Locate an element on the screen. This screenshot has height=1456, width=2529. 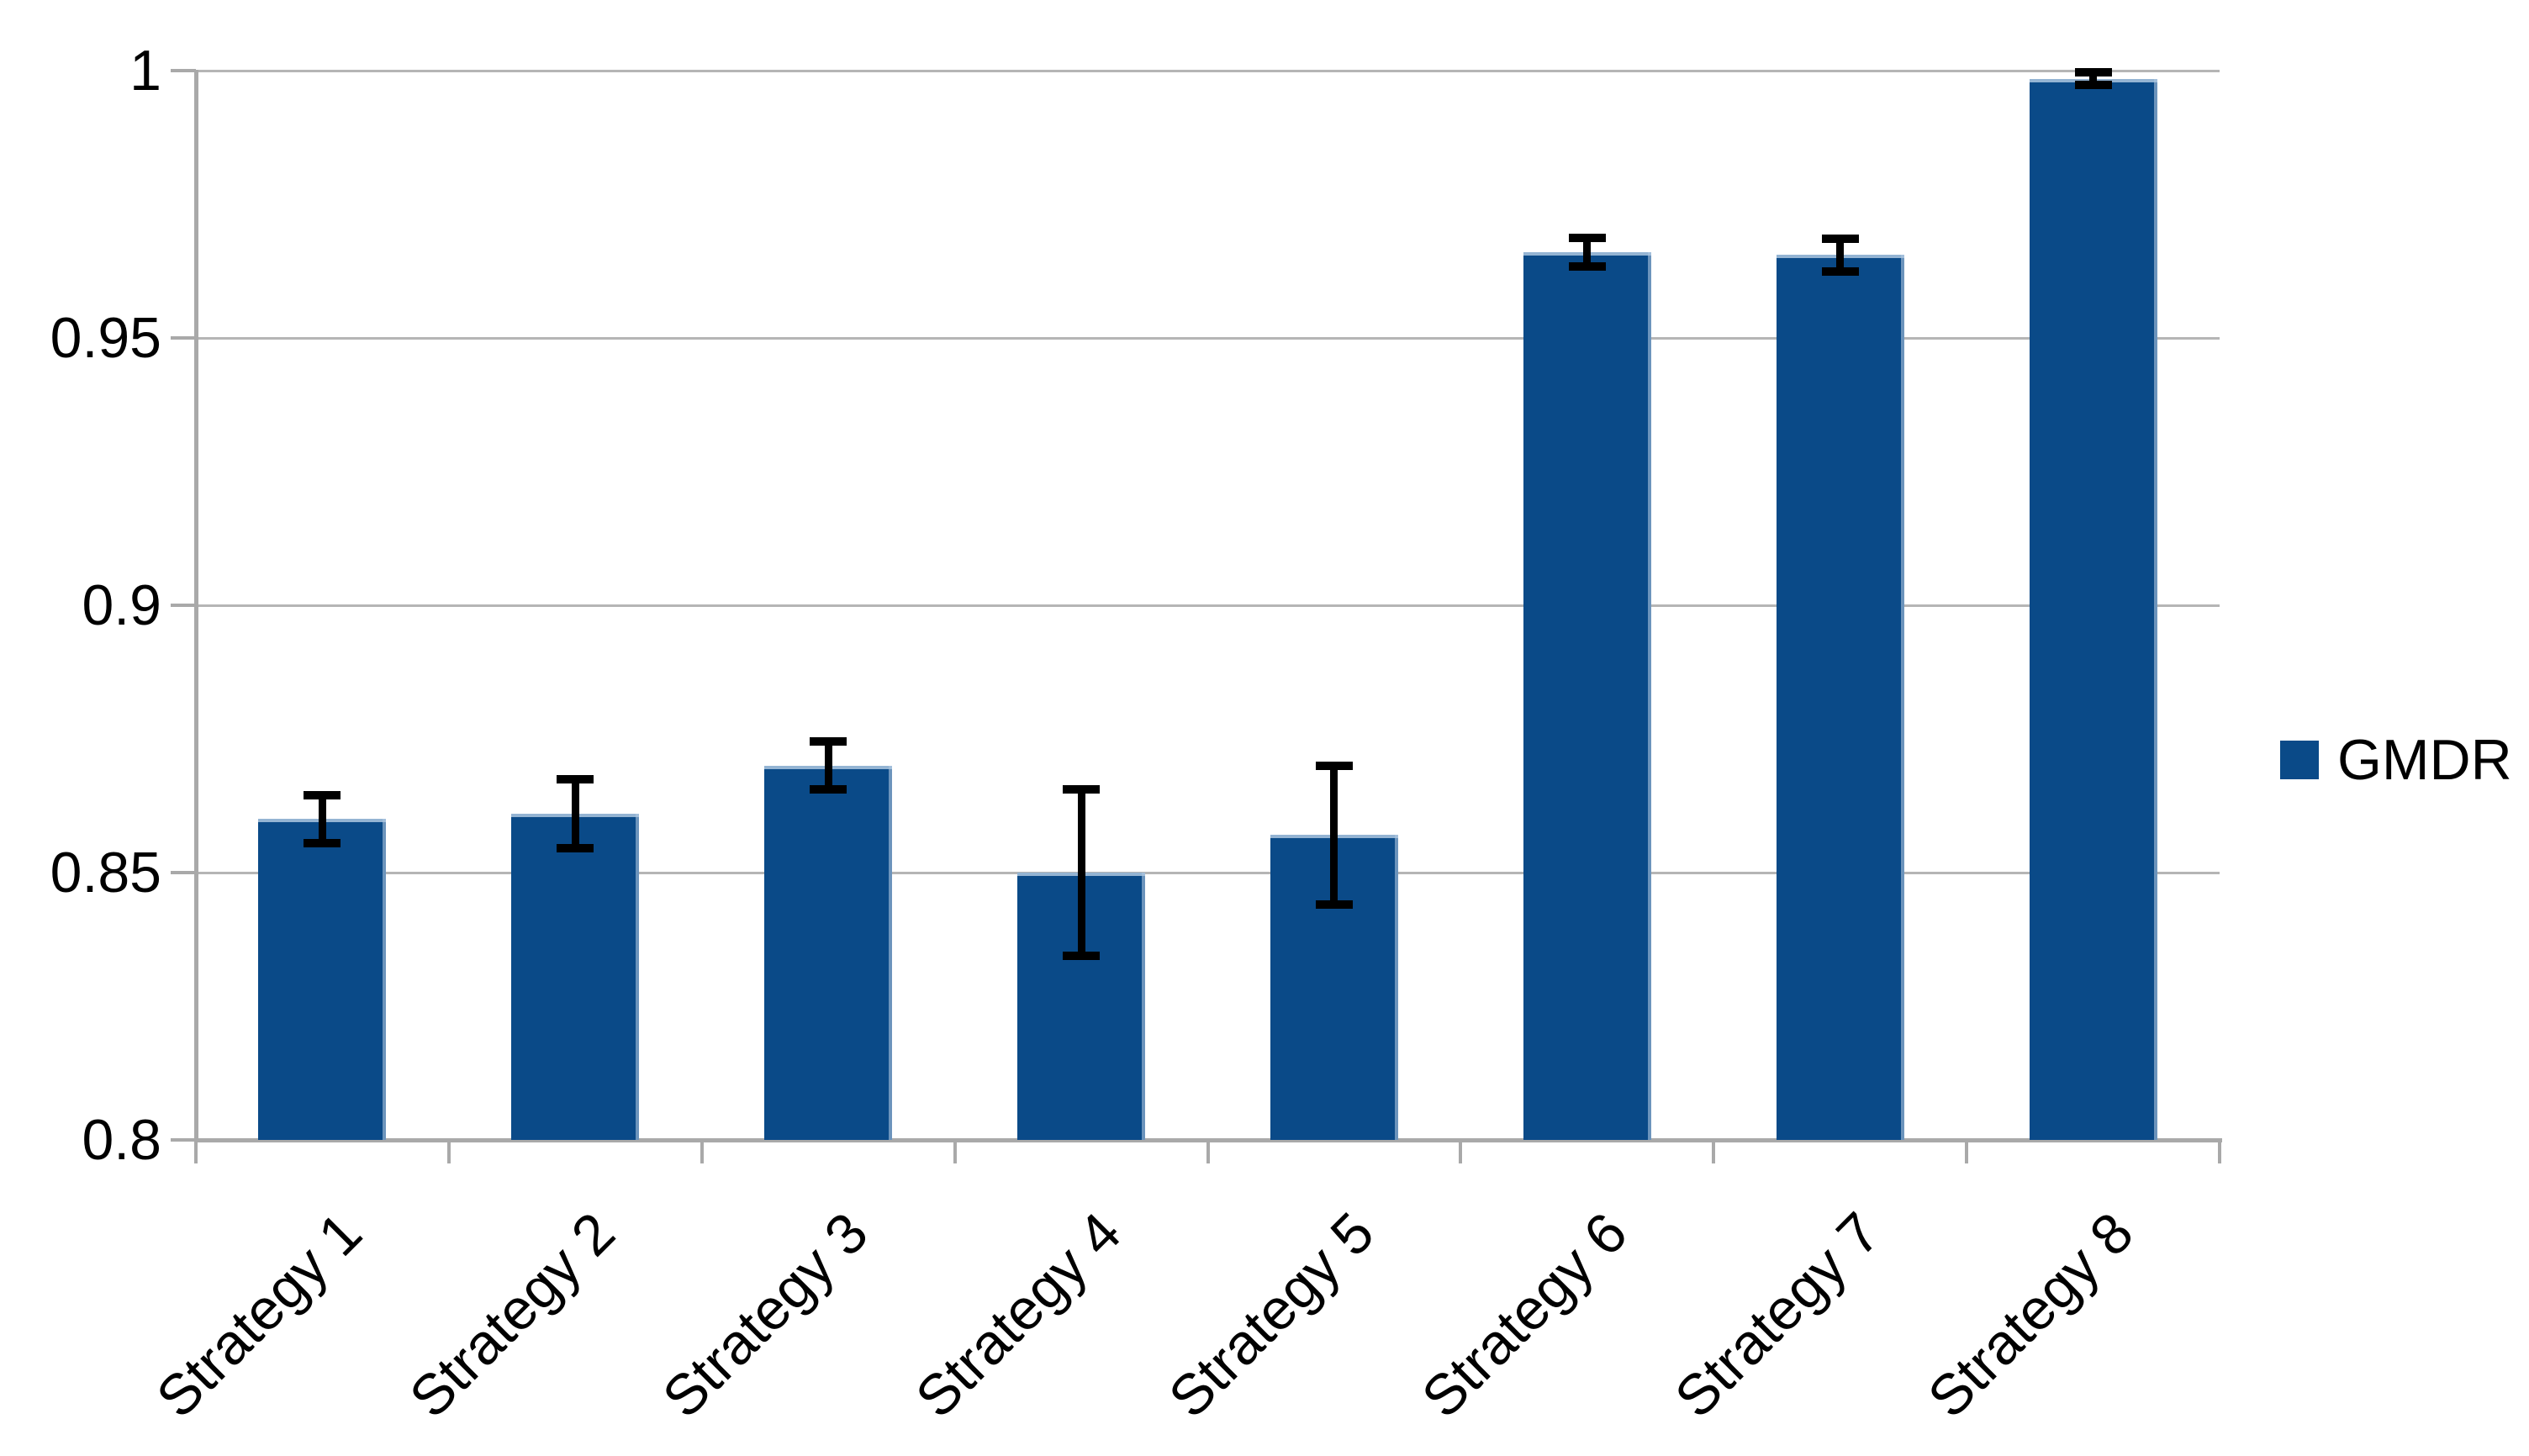
legend-swatch-gmdr is located at coordinates (2299, 760).